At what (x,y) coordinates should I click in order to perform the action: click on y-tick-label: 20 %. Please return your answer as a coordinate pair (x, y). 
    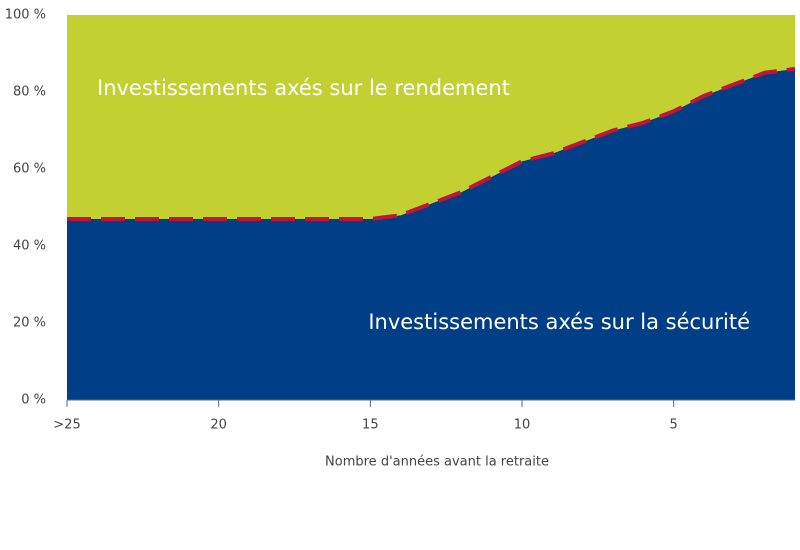
    Looking at the image, I should click on (29, 323).